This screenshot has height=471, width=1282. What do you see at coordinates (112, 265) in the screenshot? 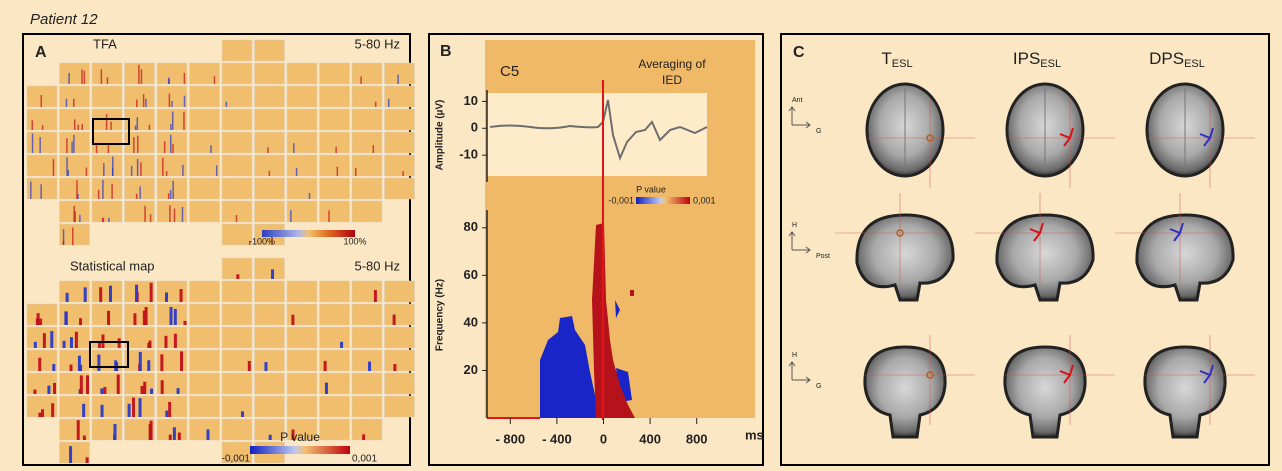
I see `map-title: Statistical map` at bounding box center [112, 265].